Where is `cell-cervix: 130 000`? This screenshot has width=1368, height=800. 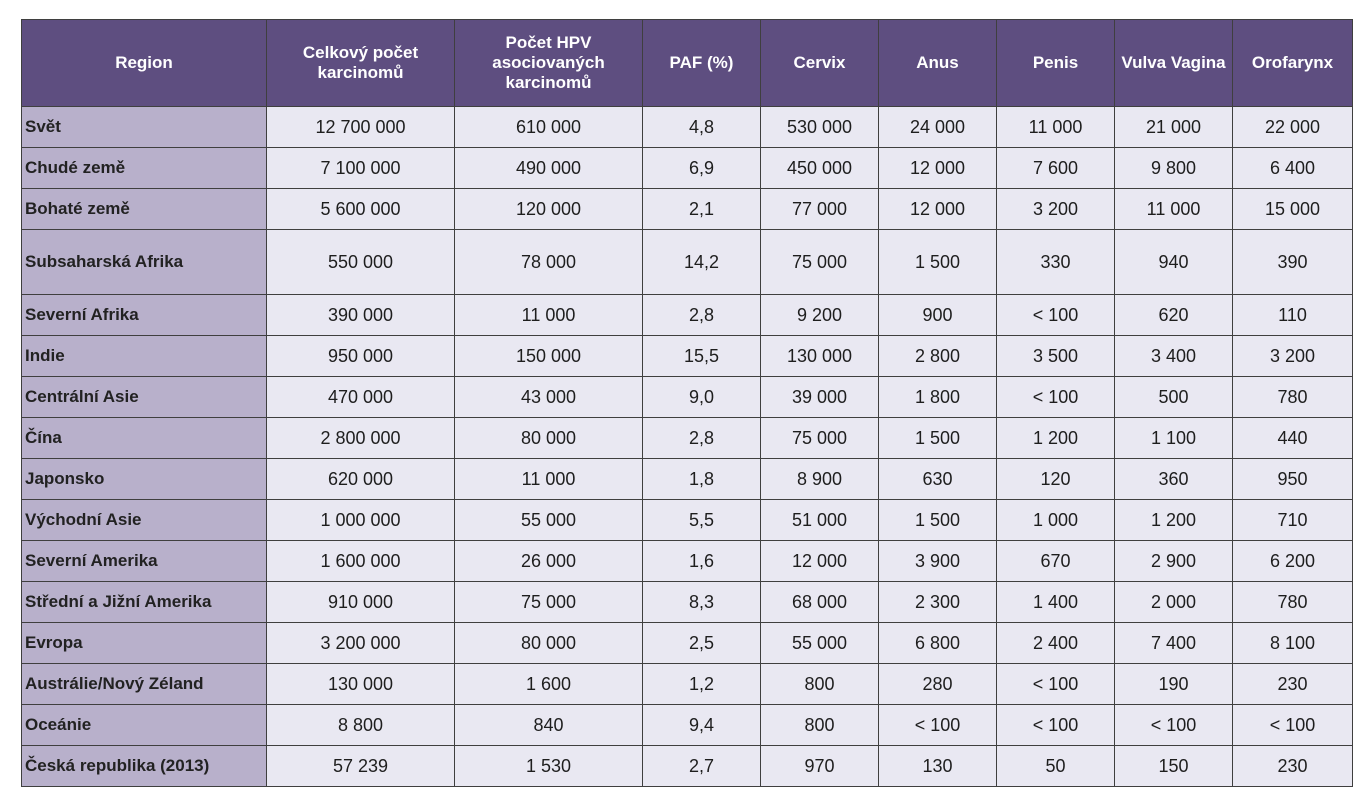 cell-cervix: 130 000 is located at coordinates (819, 356).